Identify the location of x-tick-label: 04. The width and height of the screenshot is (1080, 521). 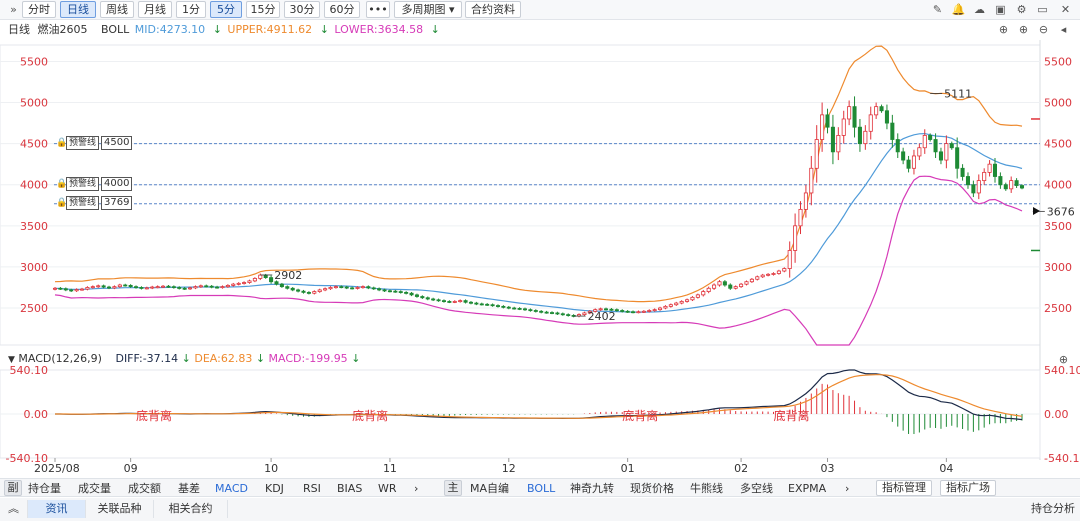
(946, 468).